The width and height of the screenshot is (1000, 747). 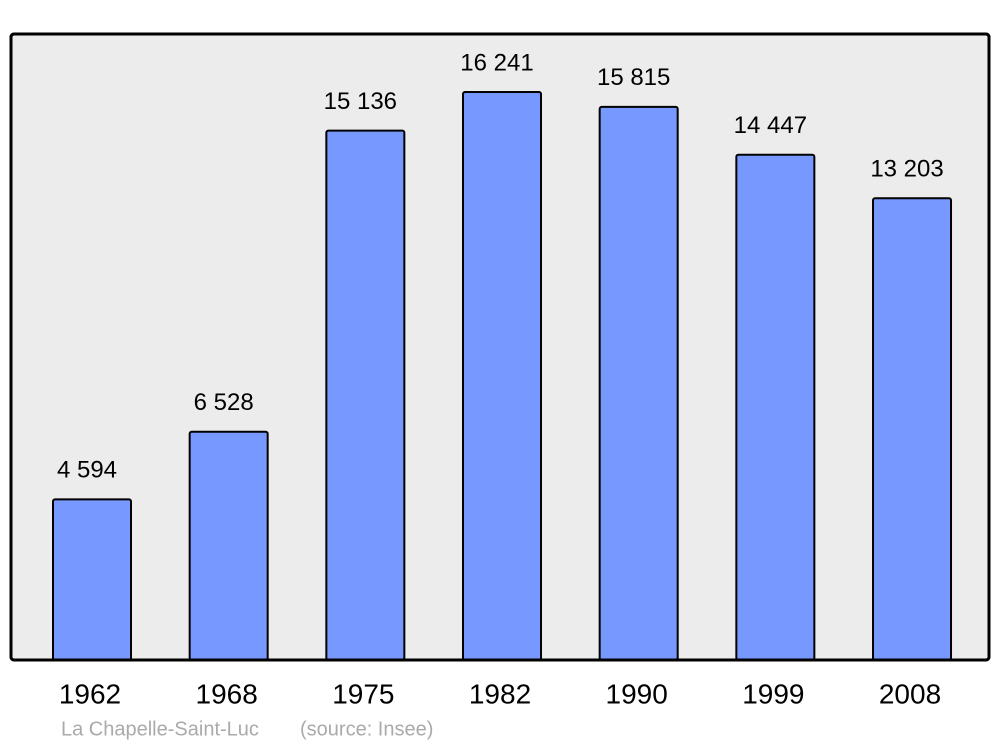 I want to click on x-tick-label: 1982, so click(x=500, y=693).